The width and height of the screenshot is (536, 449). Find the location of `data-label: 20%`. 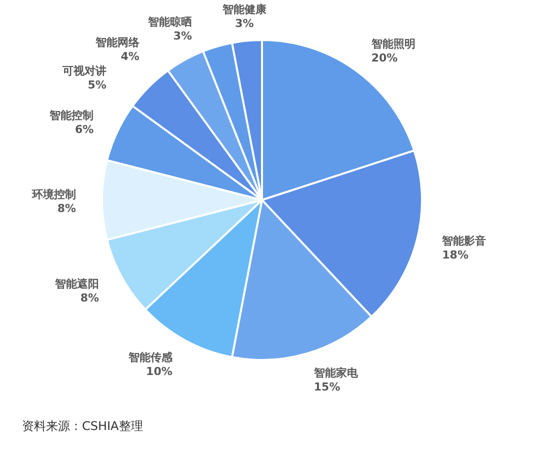

data-label: 20% is located at coordinates (384, 58).